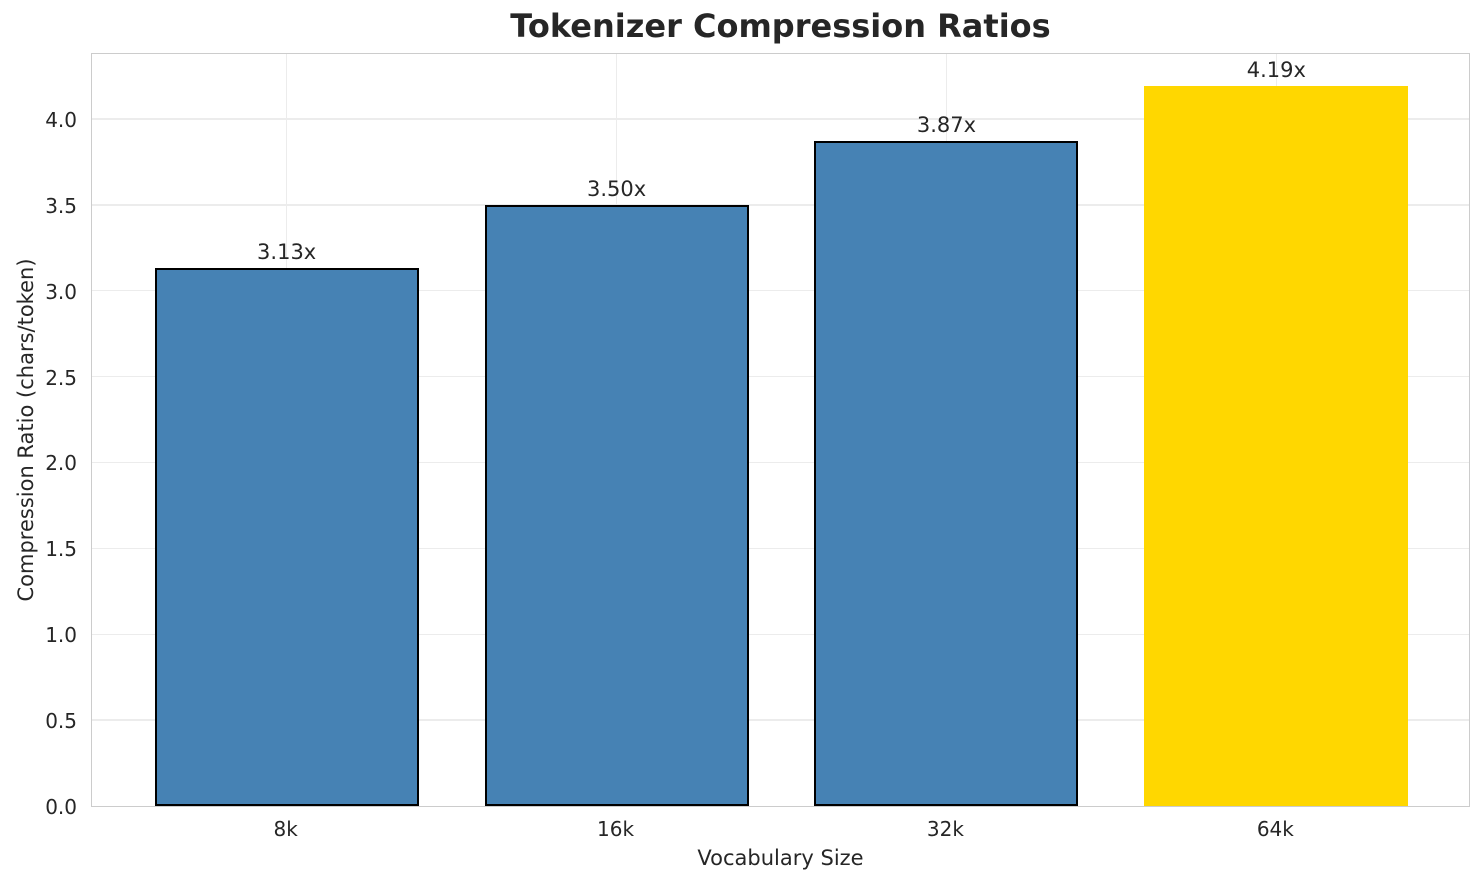  What do you see at coordinates (61, 721) in the screenshot?
I see `y-tick-label: 0.5` at bounding box center [61, 721].